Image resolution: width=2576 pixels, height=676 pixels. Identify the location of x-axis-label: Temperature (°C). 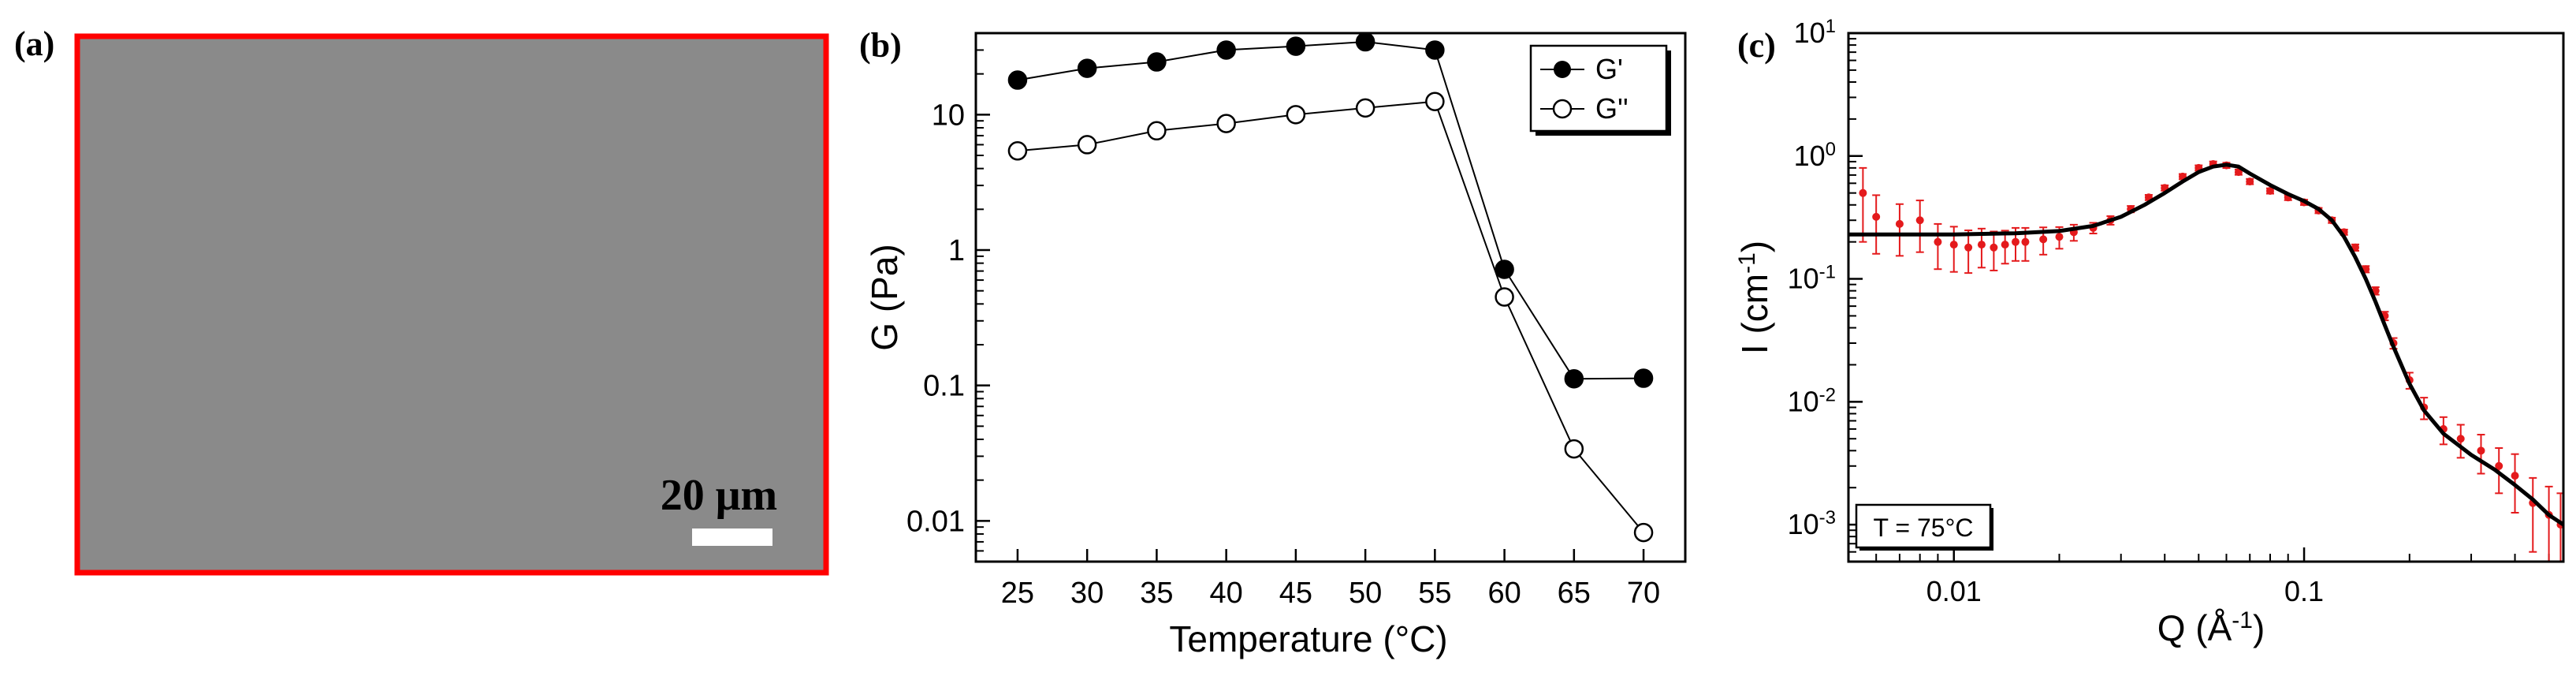
(1308, 639).